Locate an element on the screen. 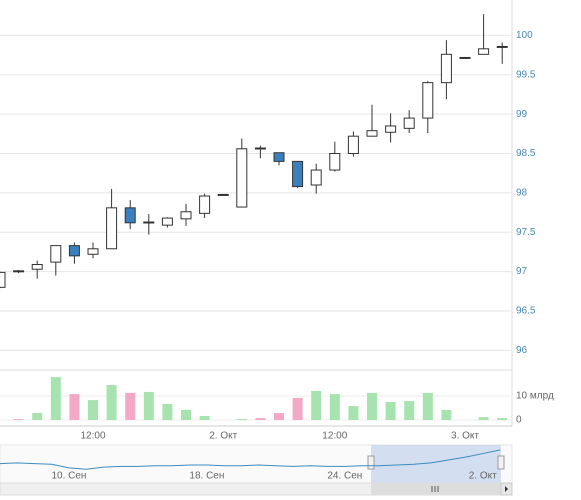  y-tick-label: 99.5 is located at coordinates (526, 74).